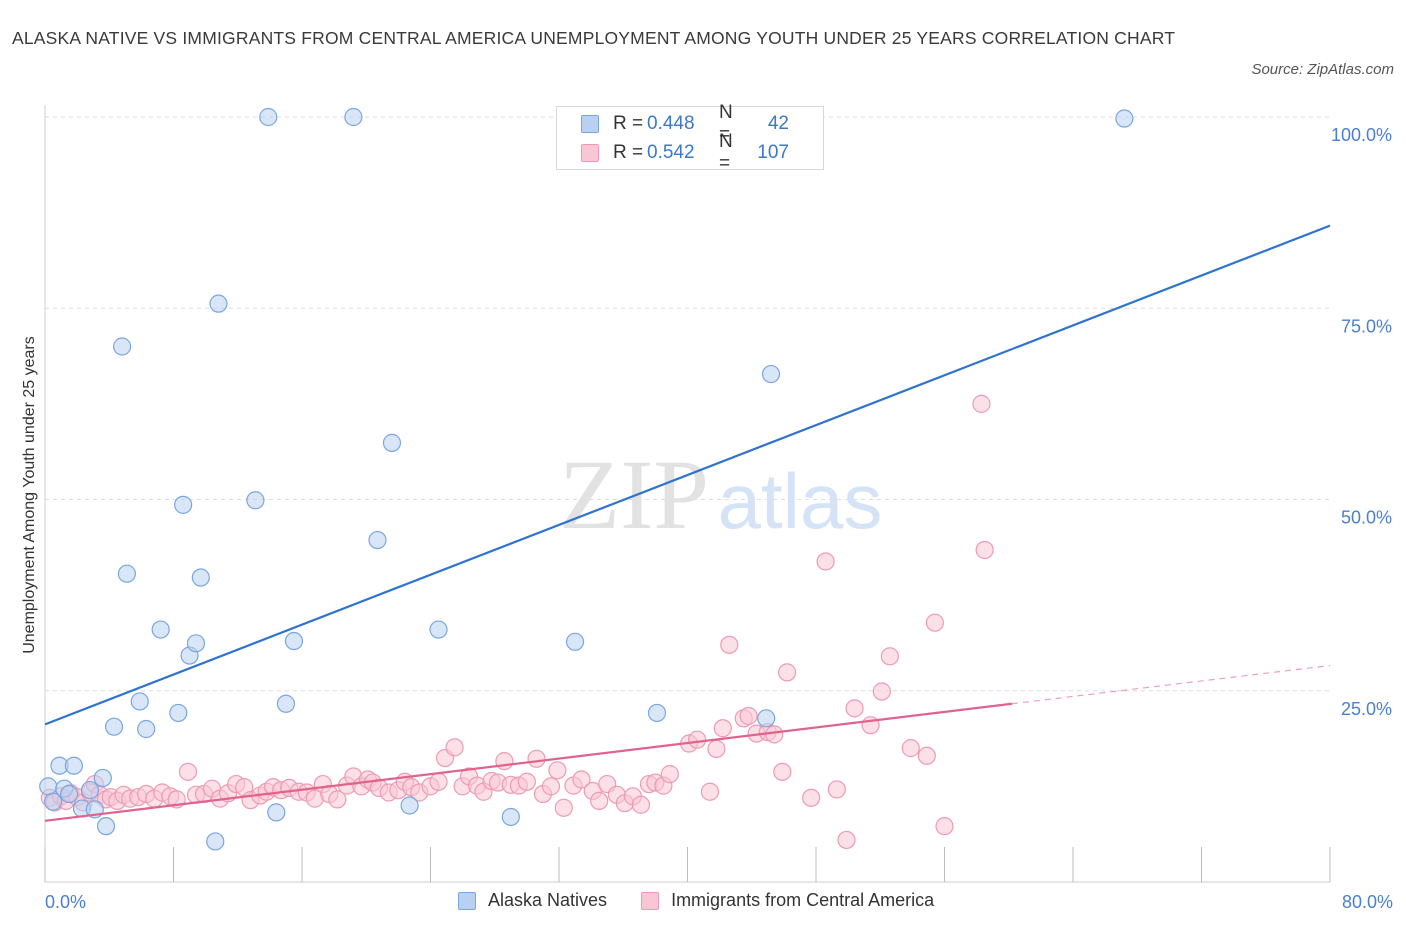  Describe the element at coordinates (590, 124) in the screenshot. I see `legend-swatch-blue` at that location.